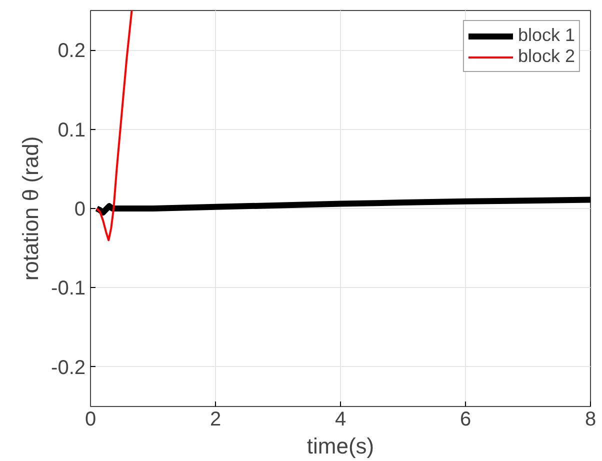 This screenshot has width=602, height=461. I want to click on legend-label: block 1, so click(546, 35).